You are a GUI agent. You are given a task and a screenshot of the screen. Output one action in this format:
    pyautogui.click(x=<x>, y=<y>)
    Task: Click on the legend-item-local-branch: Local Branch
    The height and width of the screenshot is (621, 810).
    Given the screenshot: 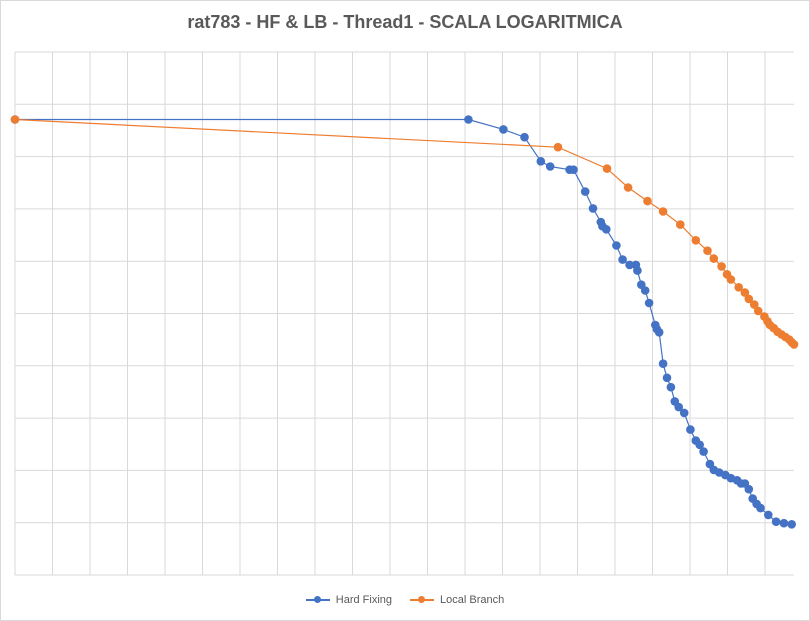 What is the action you would take?
    pyautogui.click(x=457, y=600)
    